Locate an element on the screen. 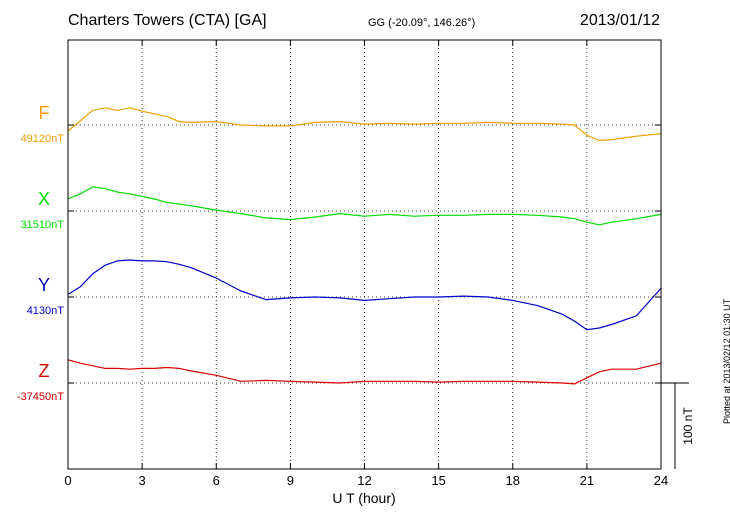 Image resolution: width=730 pixels, height=520 pixels. x-axis-title: U T (hour) is located at coordinates (363, 498).